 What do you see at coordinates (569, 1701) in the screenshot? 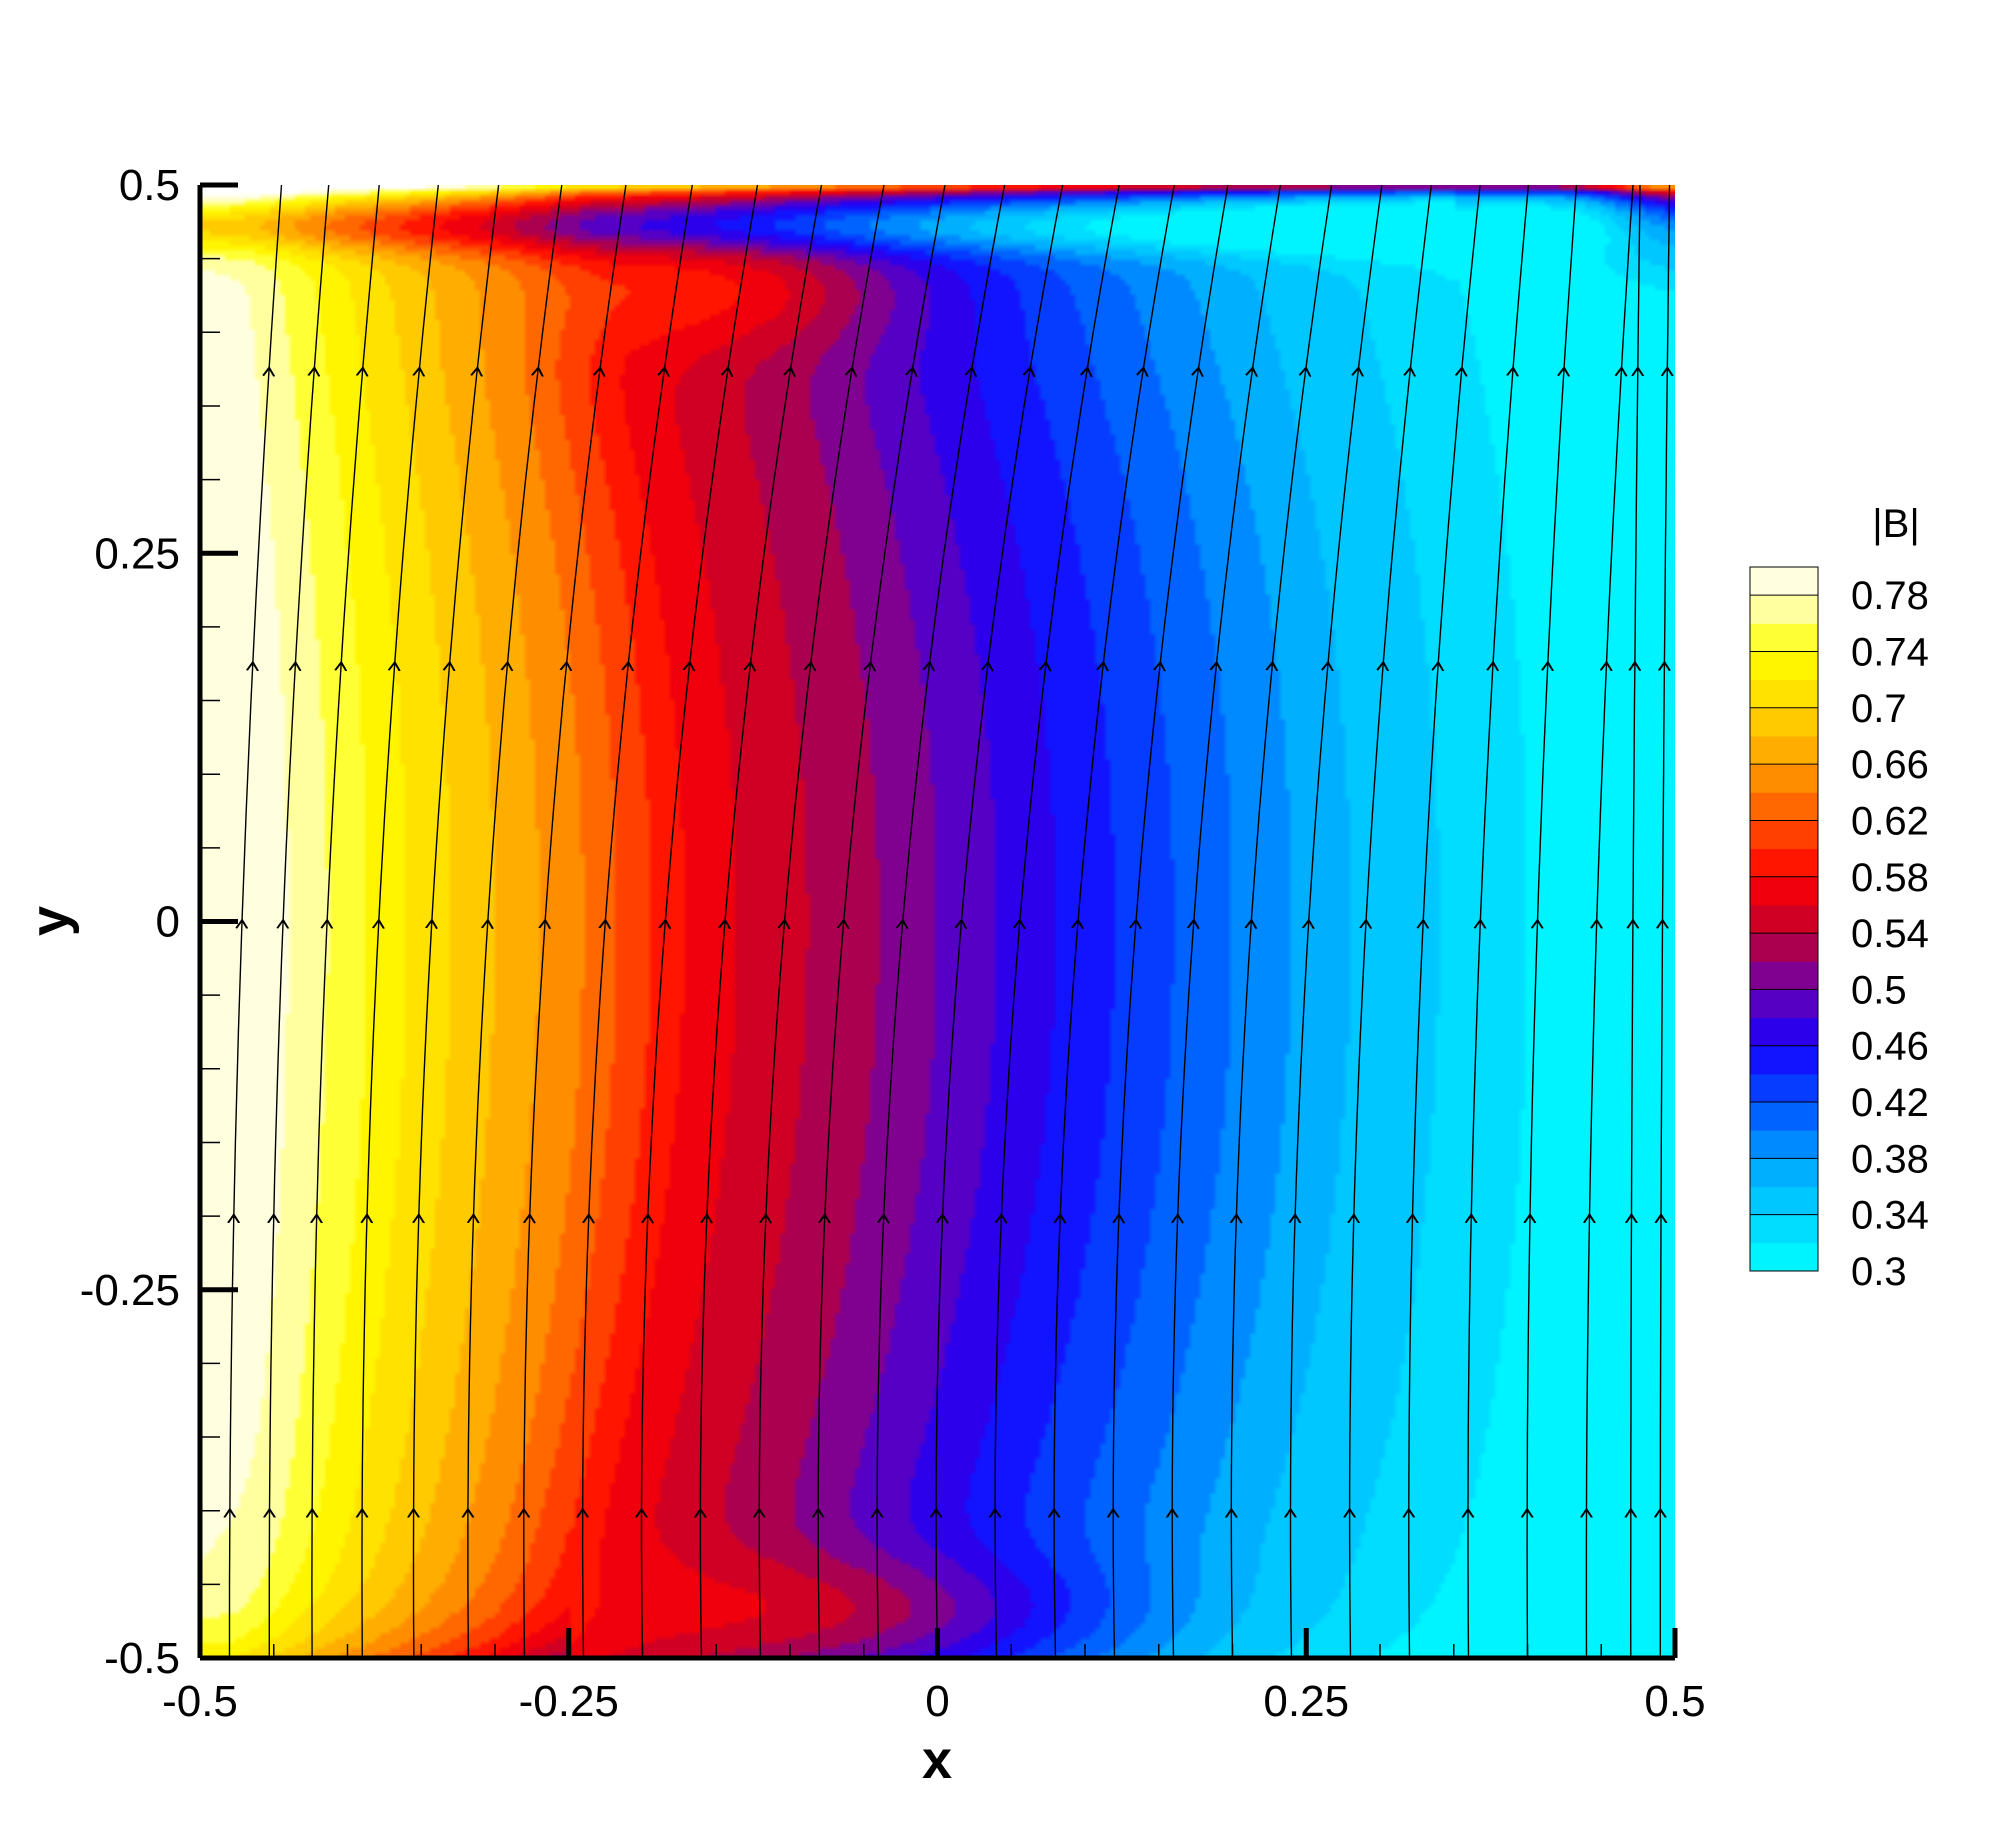
I see `x-tick-label: -0.25` at bounding box center [569, 1701].